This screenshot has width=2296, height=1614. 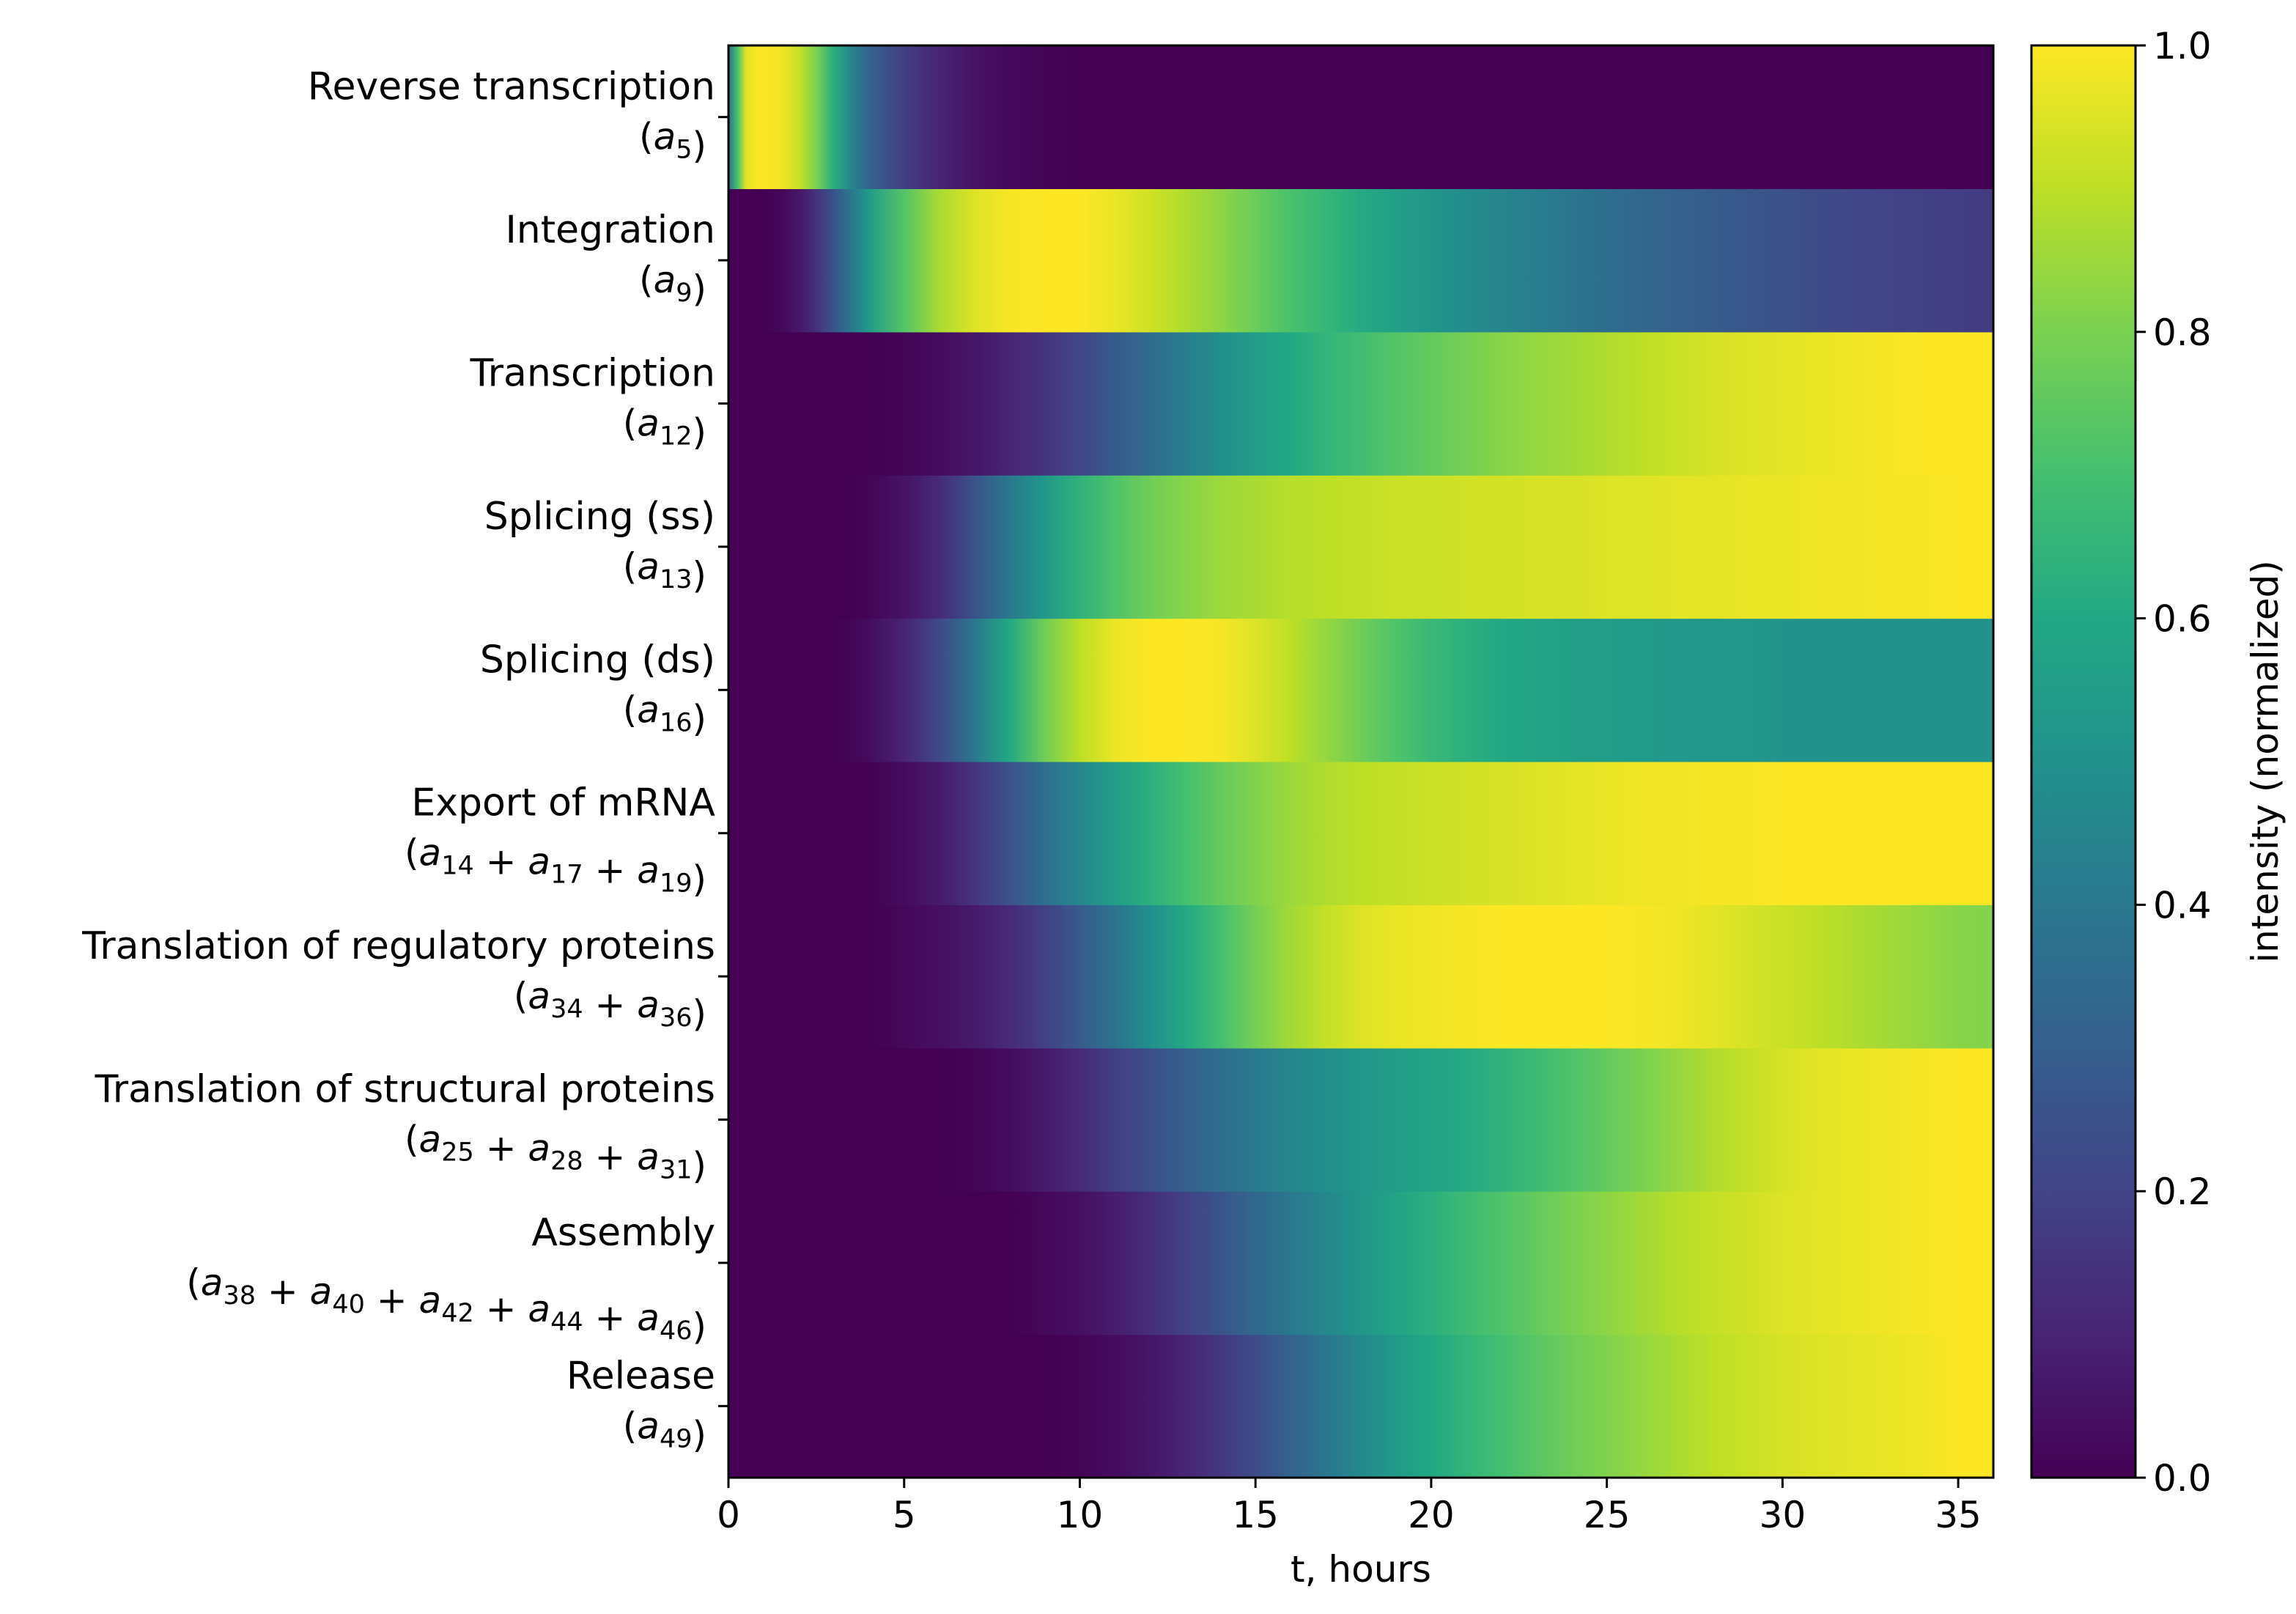 I want to click on x-tick-label: 0, so click(x=728, y=1515).